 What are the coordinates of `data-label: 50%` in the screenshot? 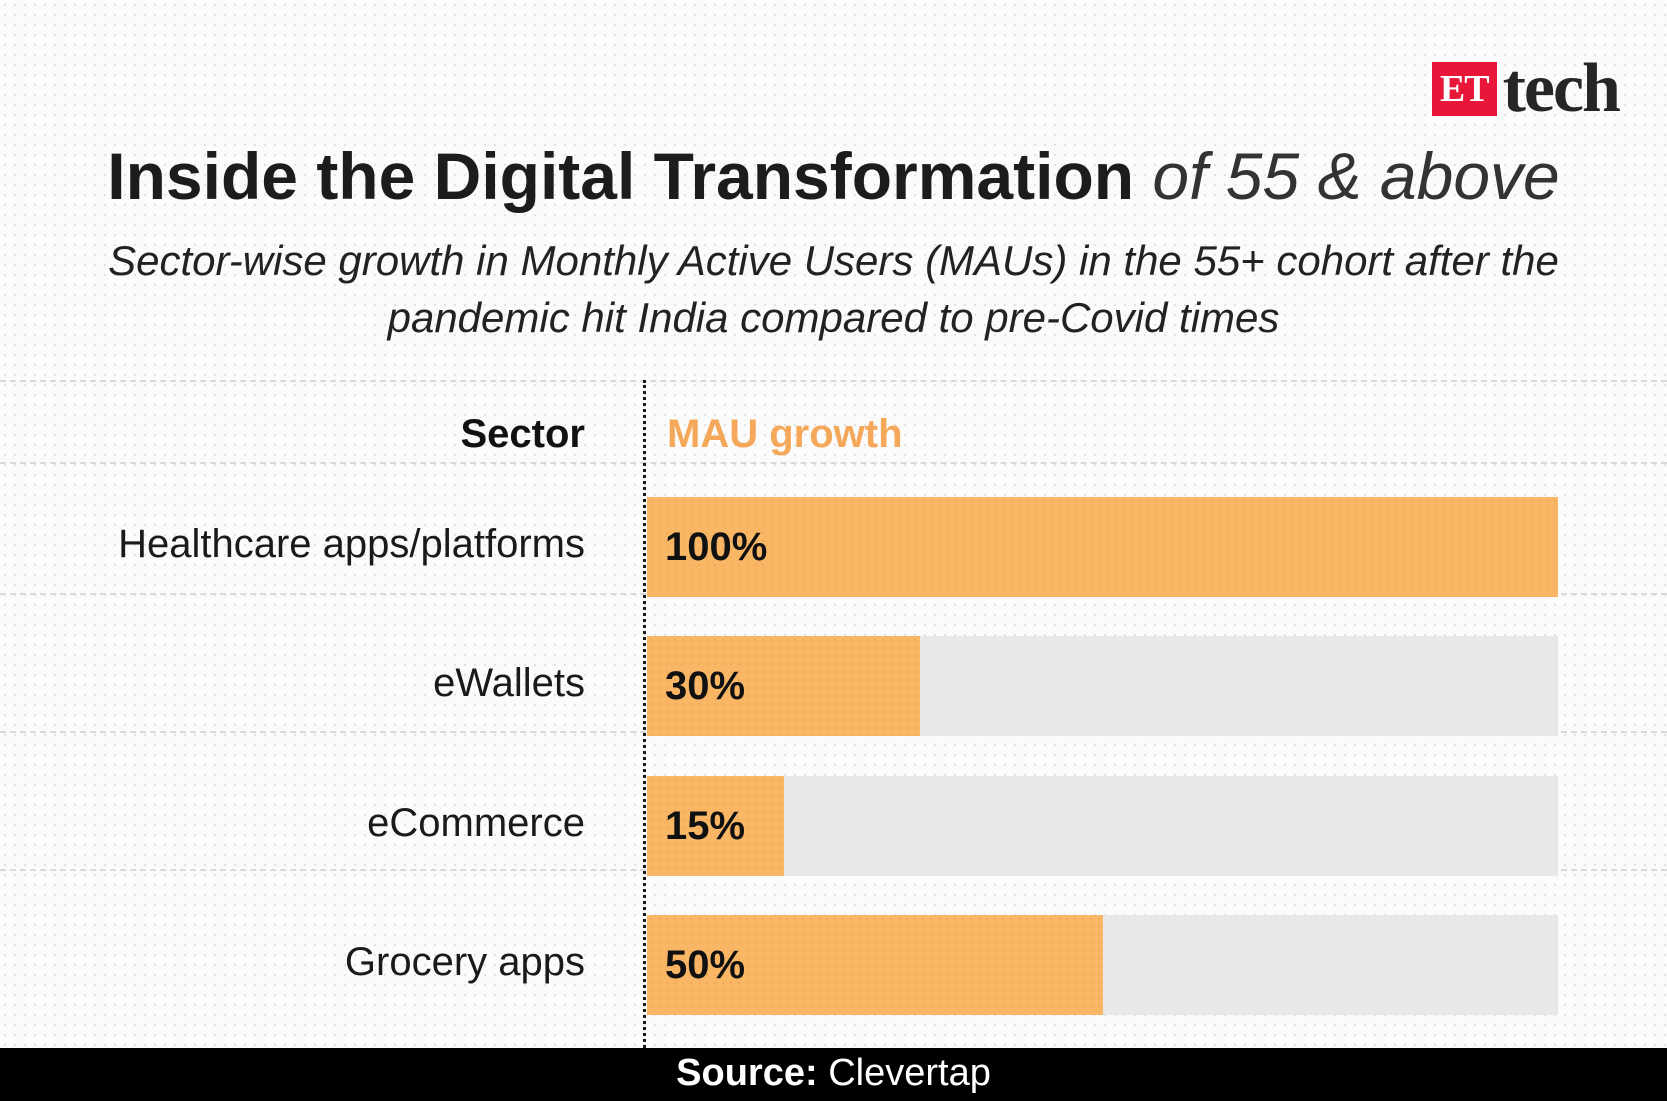 It's located at (705, 965).